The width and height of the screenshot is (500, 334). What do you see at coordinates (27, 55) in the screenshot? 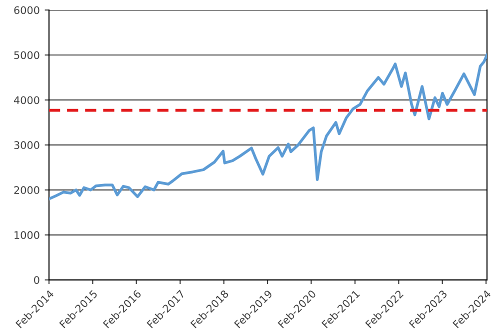
I see `y-tick-label: 5000` at bounding box center [27, 55].